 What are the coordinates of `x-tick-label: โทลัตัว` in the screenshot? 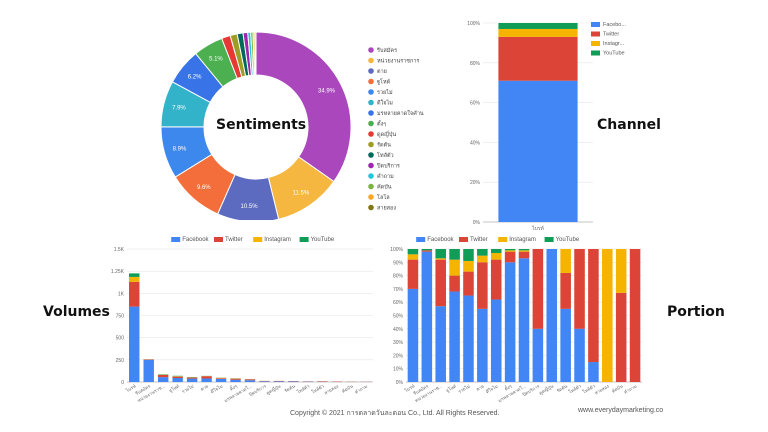 It's located at (303, 388).